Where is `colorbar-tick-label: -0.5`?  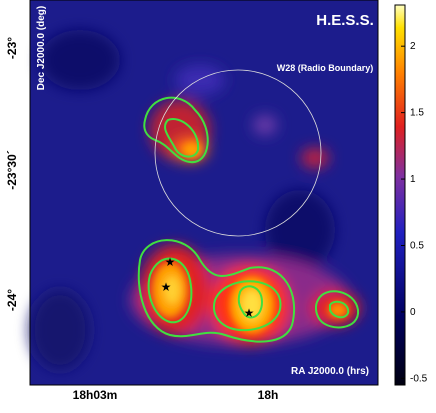 colorbar-tick-label: -0.5 is located at coordinates (419, 378).